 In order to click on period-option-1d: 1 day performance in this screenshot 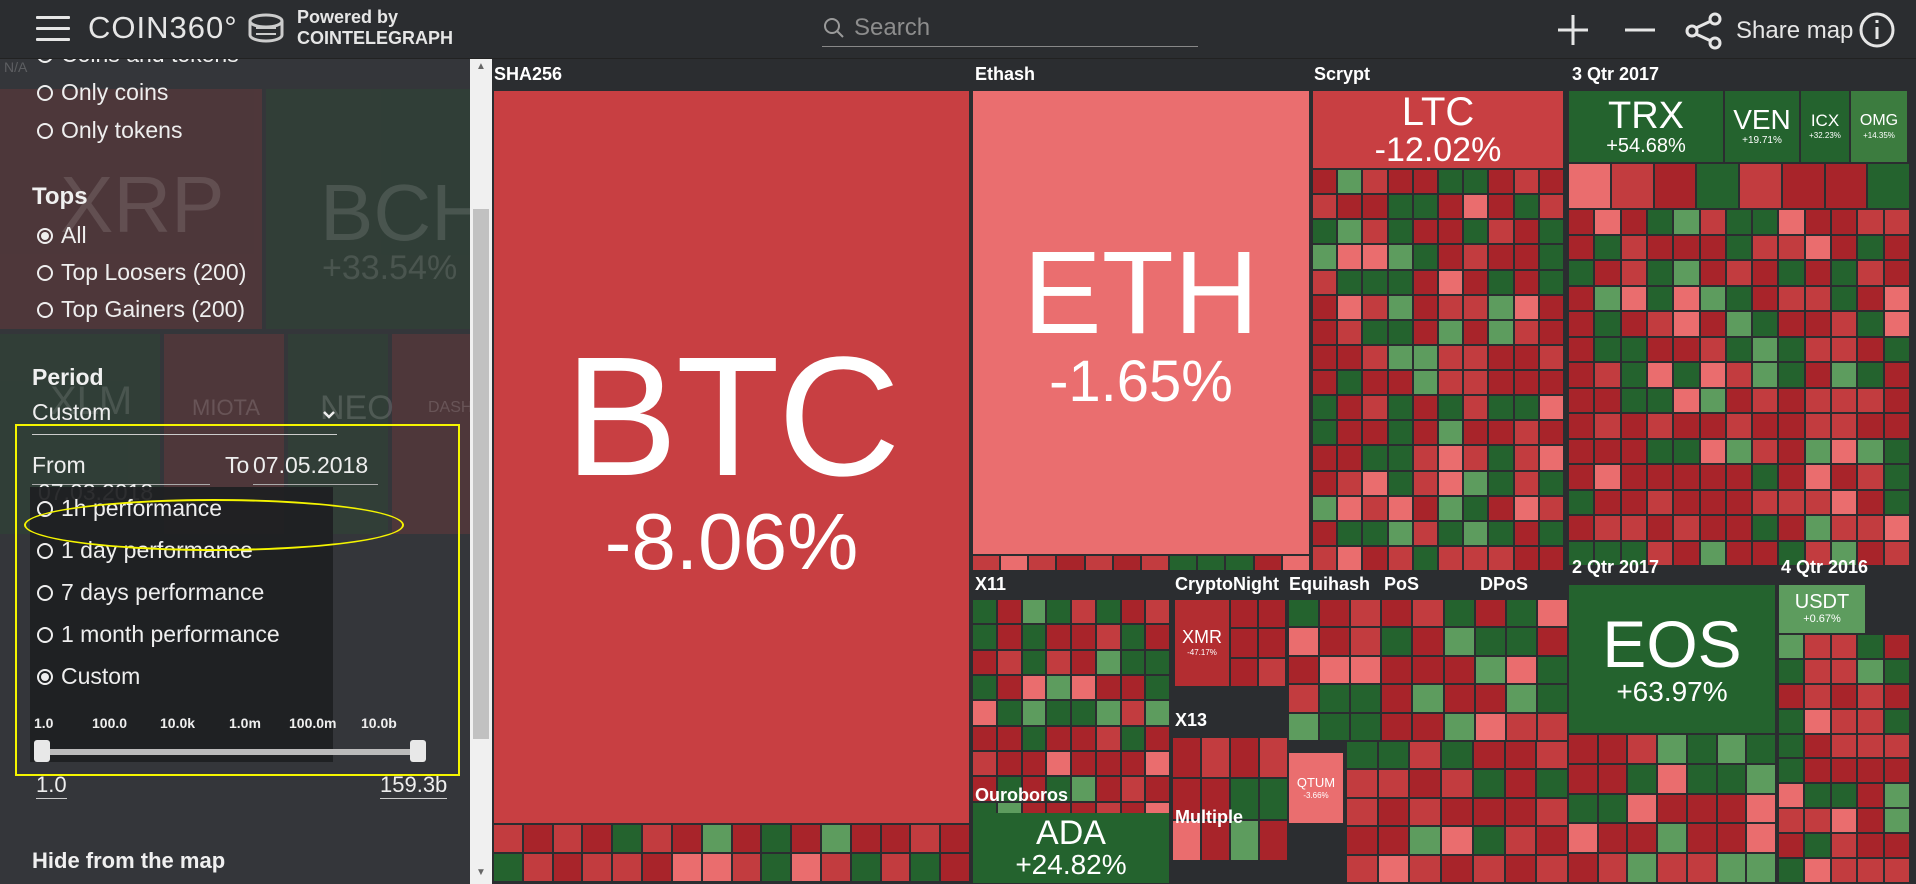, I will do `click(145, 550)`.